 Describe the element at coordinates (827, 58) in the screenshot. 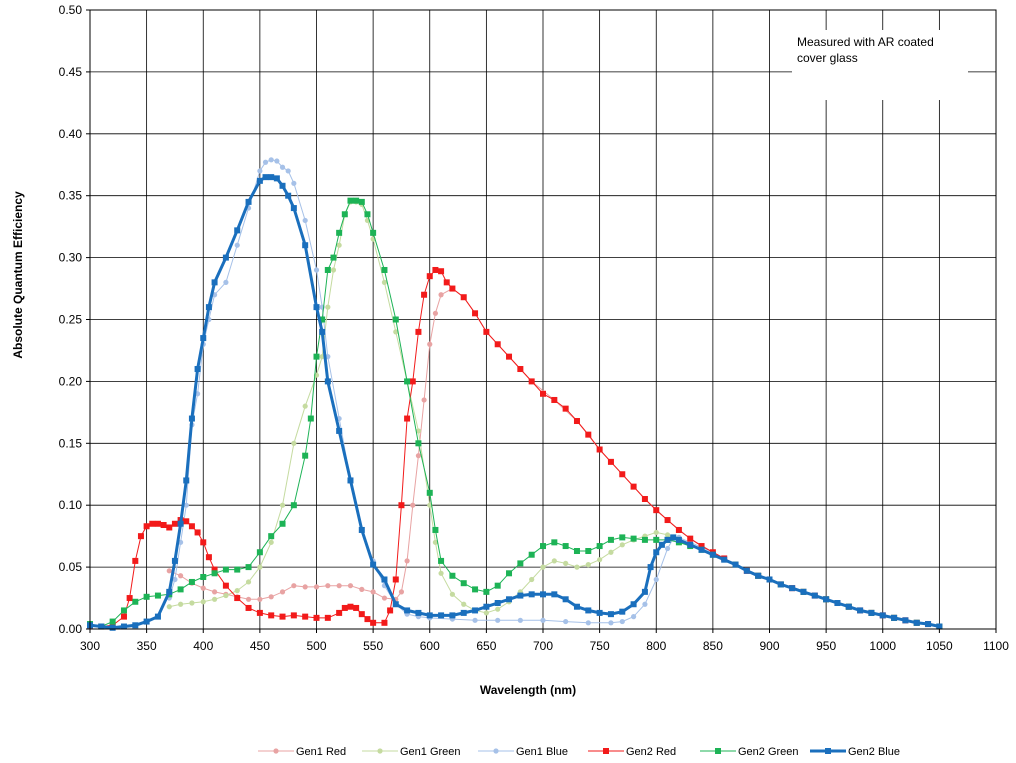

I see `annotation-line-2: cover glass` at that location.